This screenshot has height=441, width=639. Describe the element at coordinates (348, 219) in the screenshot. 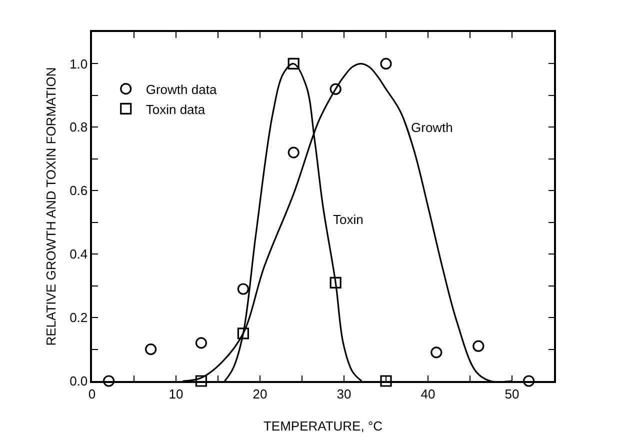

I see `annotation: Toxin` at that location.